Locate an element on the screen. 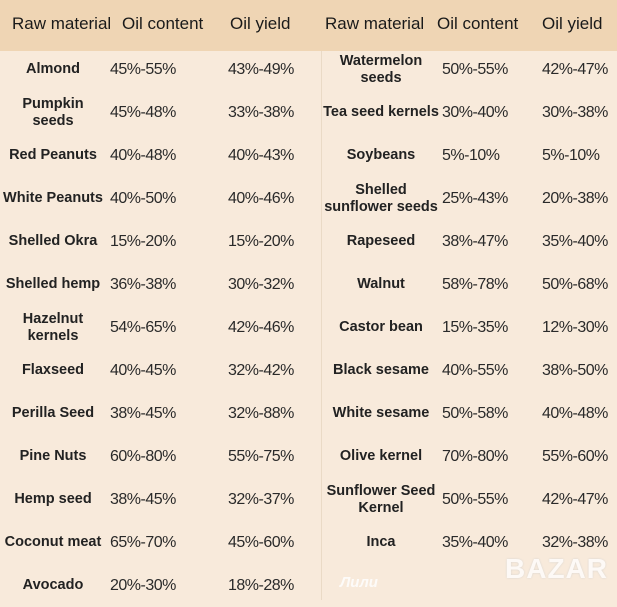 This screenshot has height=607, width=617. oil-yield-cell: 35%-40% is located at coordinates (575, 241).